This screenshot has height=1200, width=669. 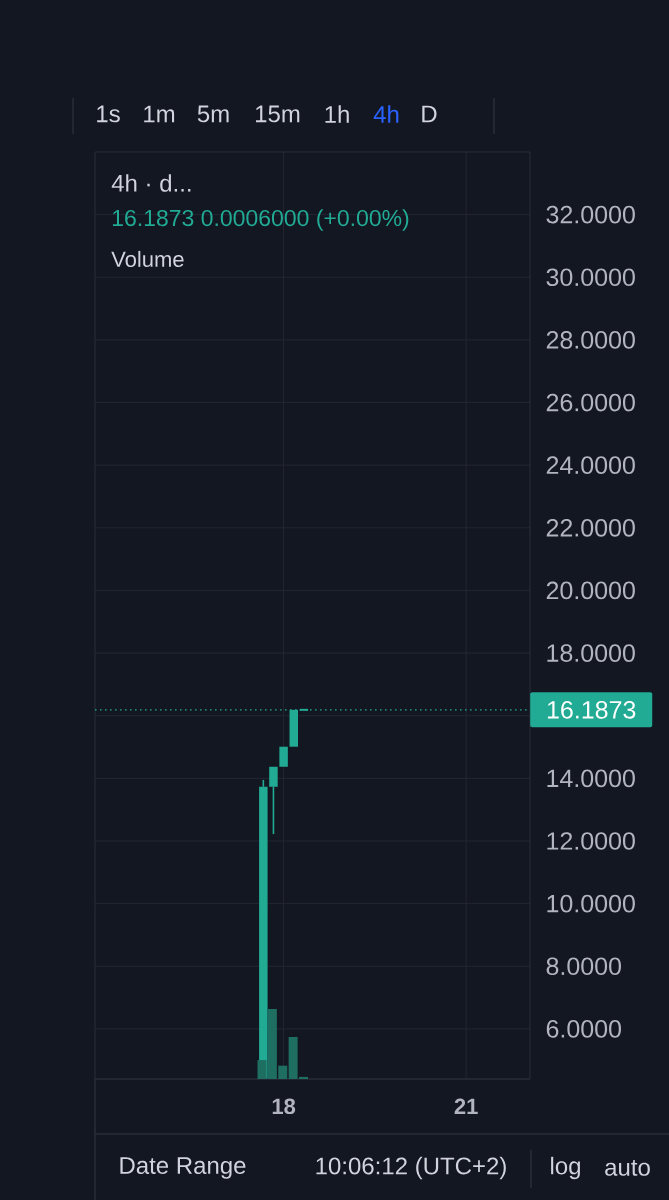 What do you see at coordinates (260, 220) in the screenshot?
I see `annotation: 16.1873 0.0006000 (+0.00%)` at bounding box center [260, 220].